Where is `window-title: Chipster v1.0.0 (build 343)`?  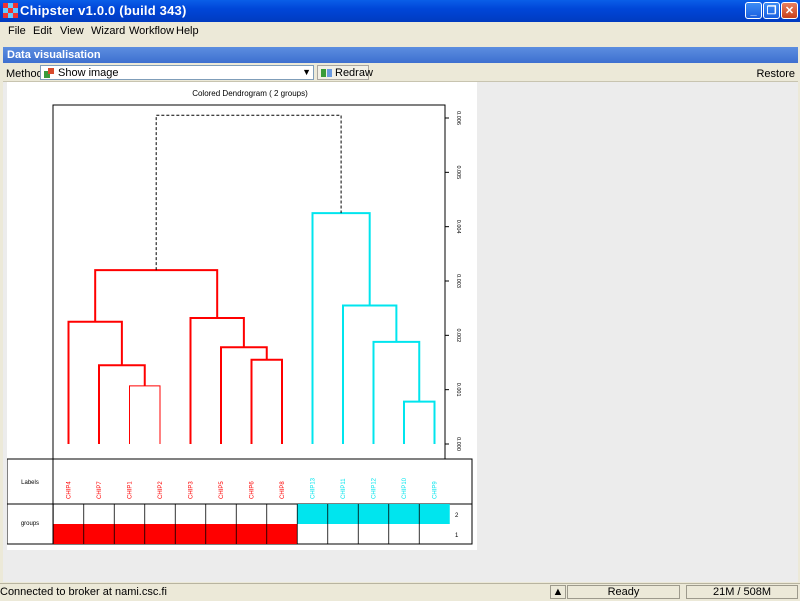 window-title: Chipster v1.0.0 (build 343) is located at coordinates (103, 10).